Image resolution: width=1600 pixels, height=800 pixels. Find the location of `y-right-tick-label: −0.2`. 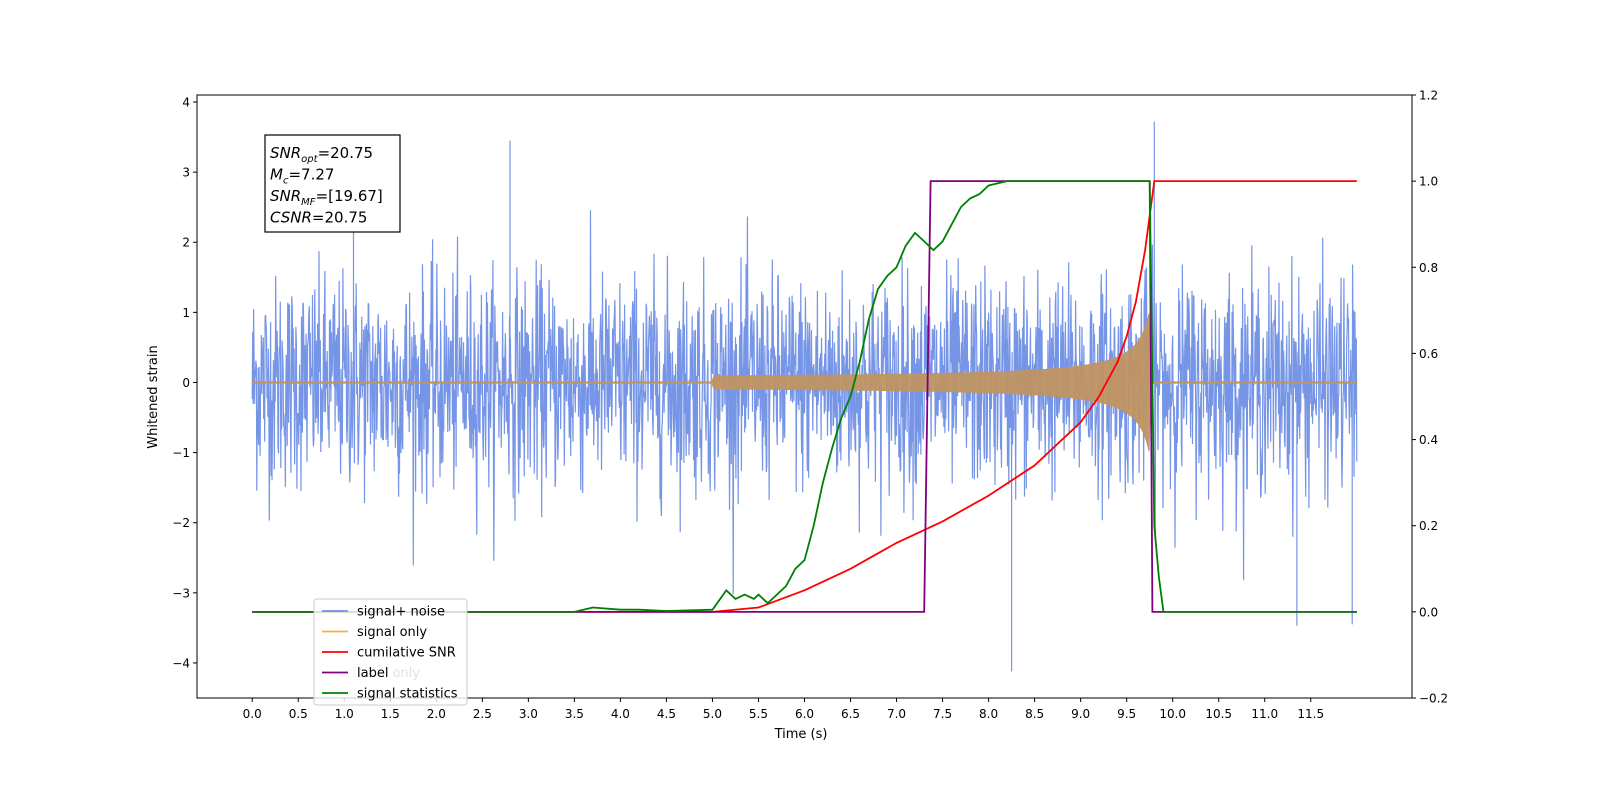

y-right-tick-label: −0.2 is located at coordinates (1433, 699).